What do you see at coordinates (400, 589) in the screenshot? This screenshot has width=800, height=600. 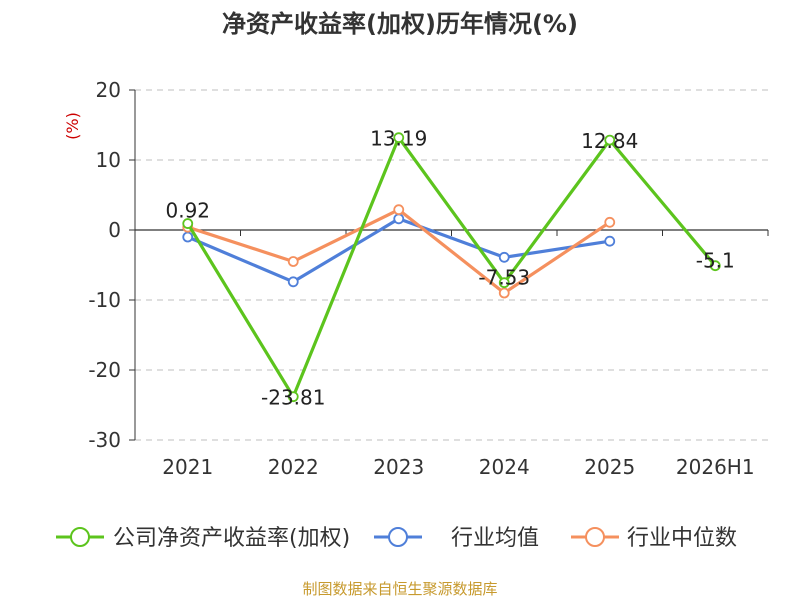 I see `source-note: 制图数据来自恒生聚源数据库` at bounding box center [400, 589].